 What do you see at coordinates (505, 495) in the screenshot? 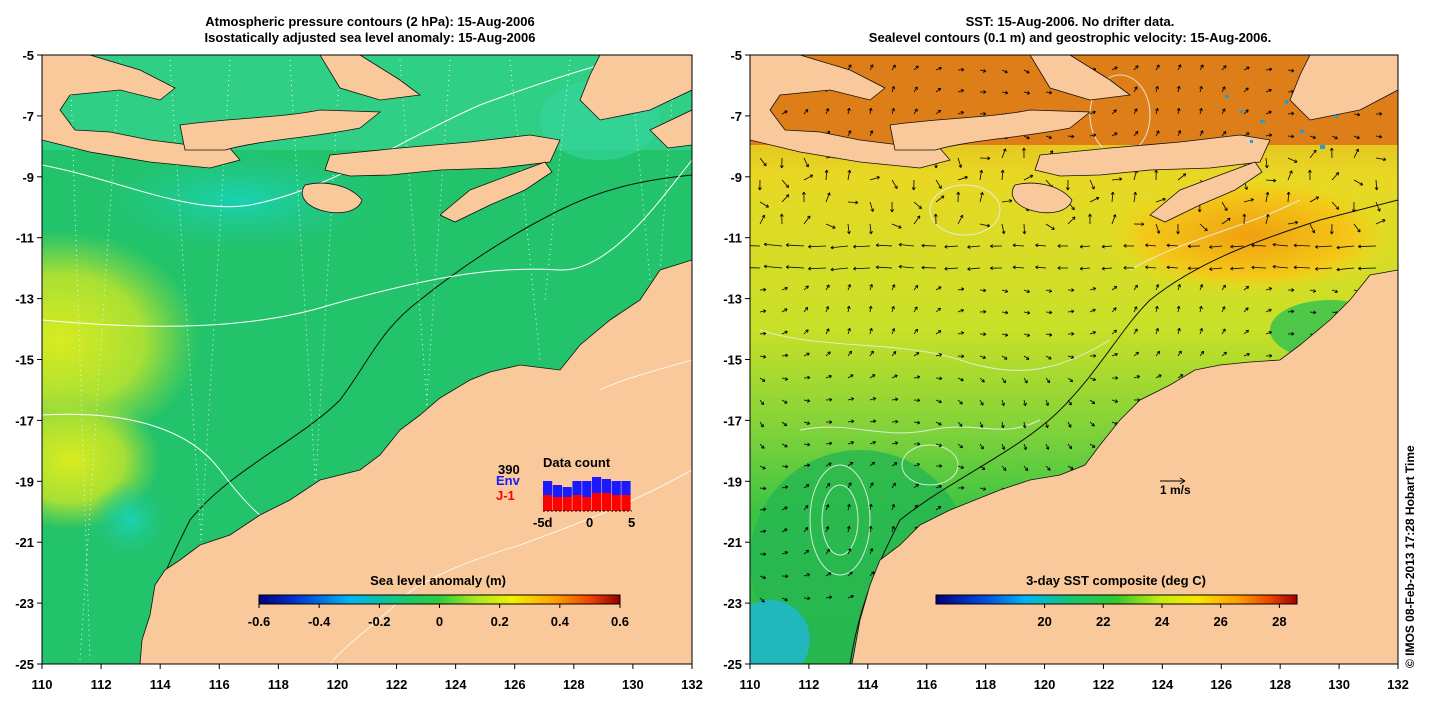
I see `data-count-j1-label: J-1` at bounding box center [505, 495].